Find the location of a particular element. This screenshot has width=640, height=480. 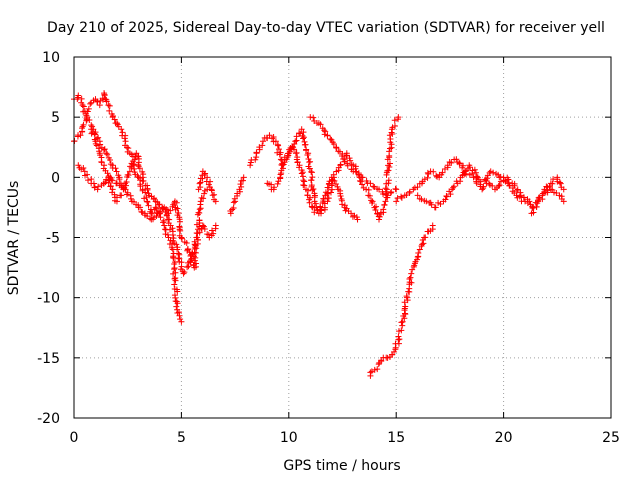

x-axis-label: GPS time / hours is located at coordinates (341, 466).